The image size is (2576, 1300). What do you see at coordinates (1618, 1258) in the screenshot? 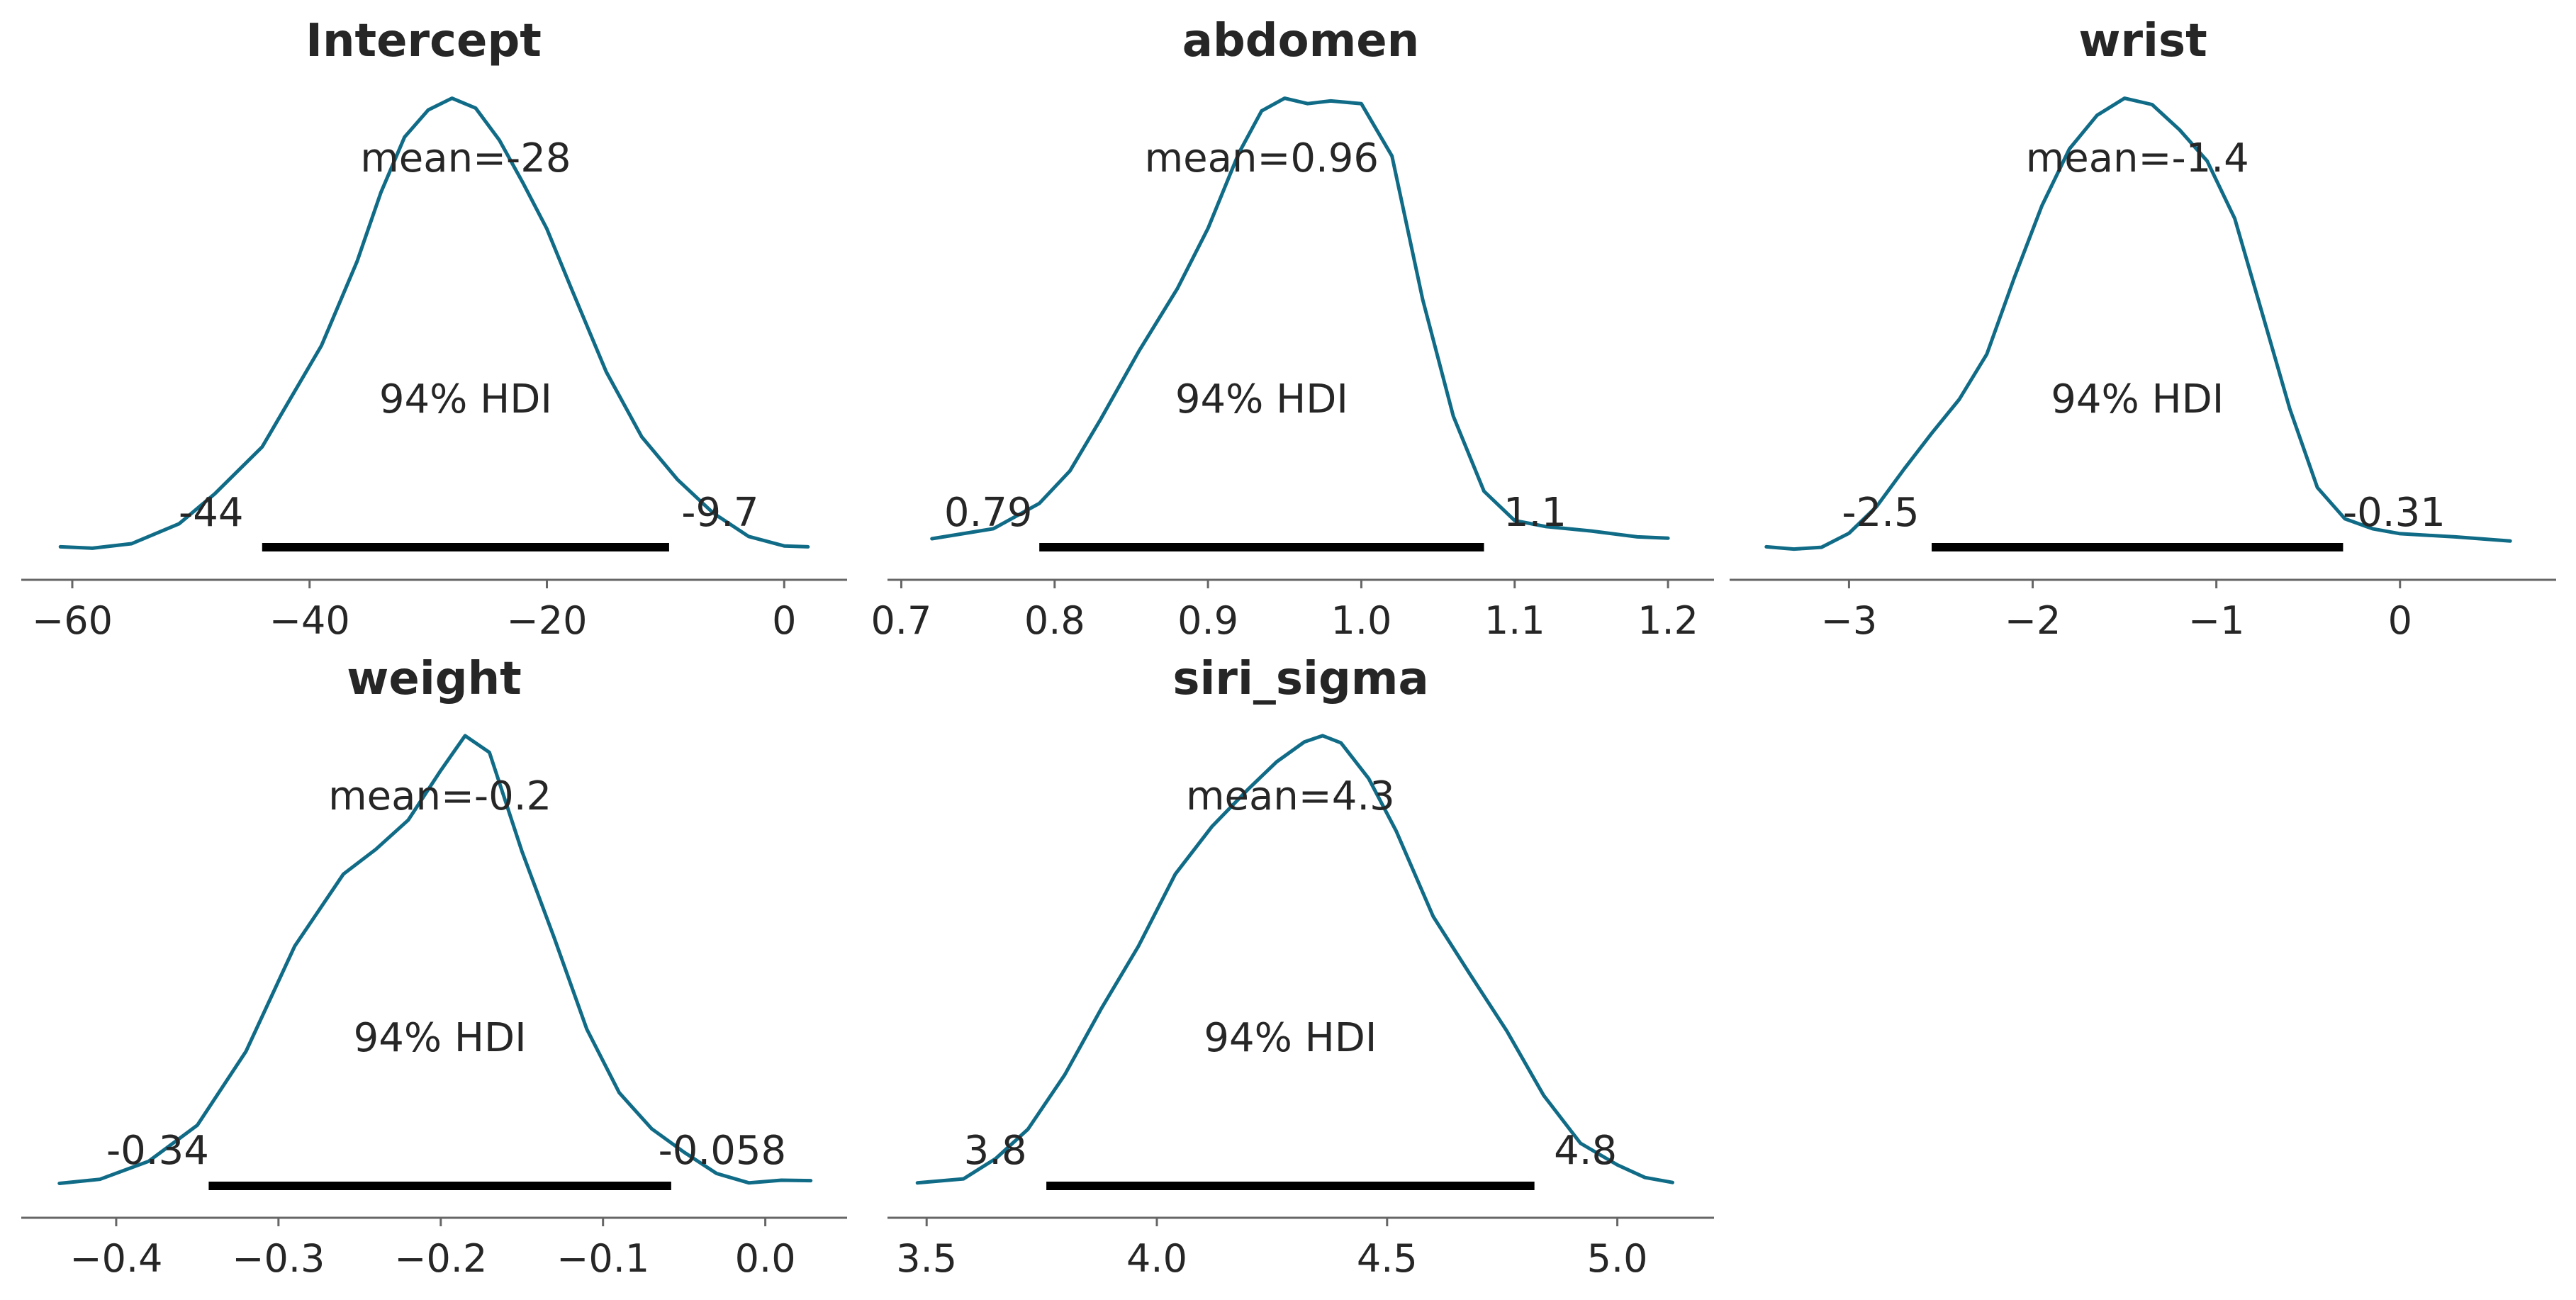
I see `x-tick-label: 5.0` at bounding box center [1618, 1258].